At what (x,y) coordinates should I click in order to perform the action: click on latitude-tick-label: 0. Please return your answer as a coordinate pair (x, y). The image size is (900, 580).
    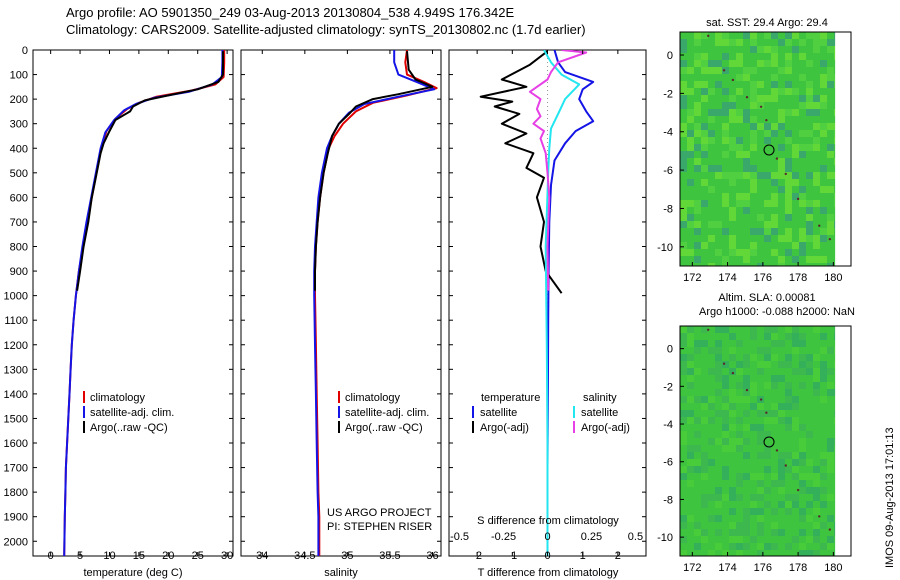
    Looking at the image, I should click on (670, 56).